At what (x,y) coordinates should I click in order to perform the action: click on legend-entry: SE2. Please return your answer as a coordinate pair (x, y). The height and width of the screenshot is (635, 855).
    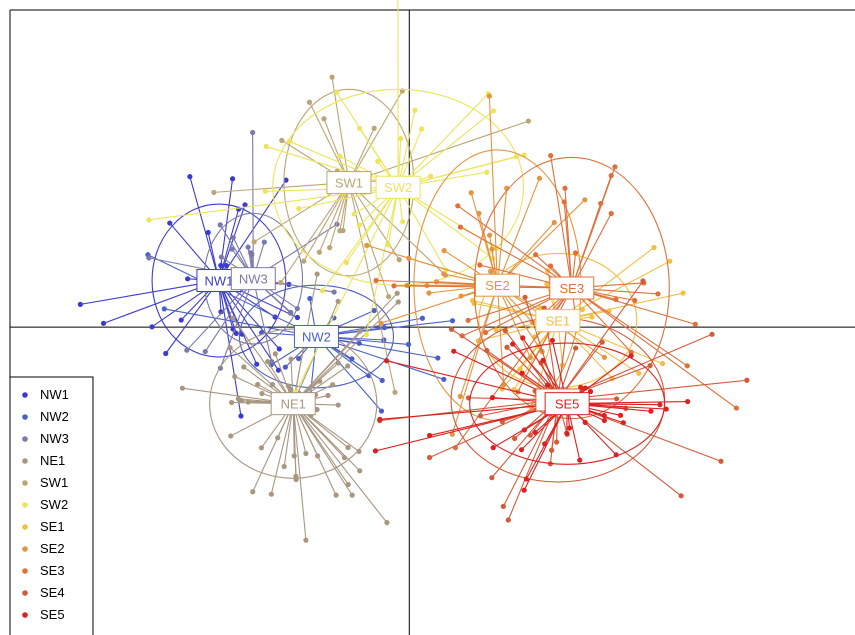
    Looking at the image, I should click on (52, 548).